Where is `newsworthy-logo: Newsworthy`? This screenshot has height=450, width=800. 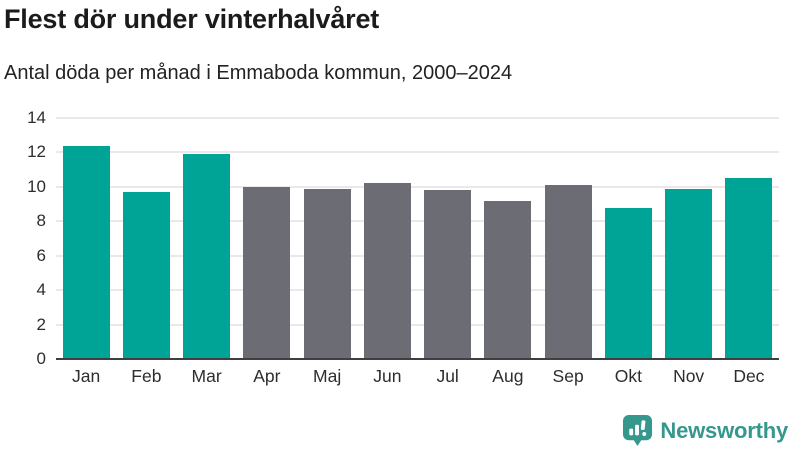
newsworthy-logo: Newsworthy is located at coordinates (705, 430).